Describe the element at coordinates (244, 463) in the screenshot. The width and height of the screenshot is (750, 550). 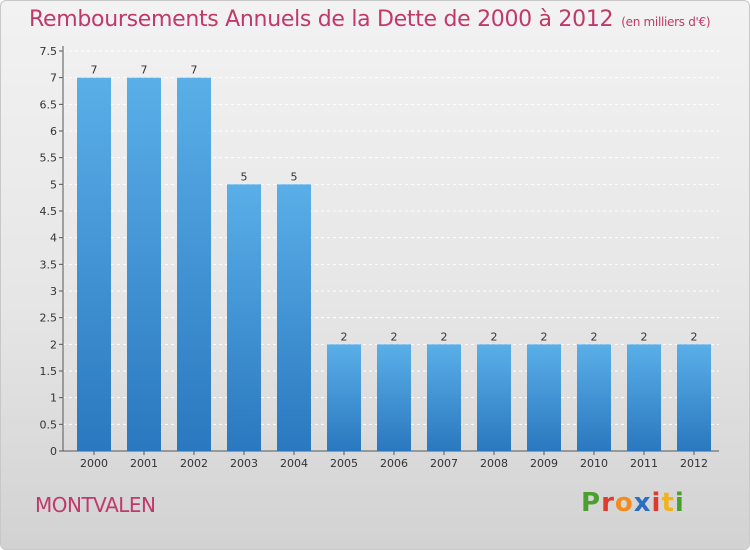
I see `x-tick-label: 2003` at that location.